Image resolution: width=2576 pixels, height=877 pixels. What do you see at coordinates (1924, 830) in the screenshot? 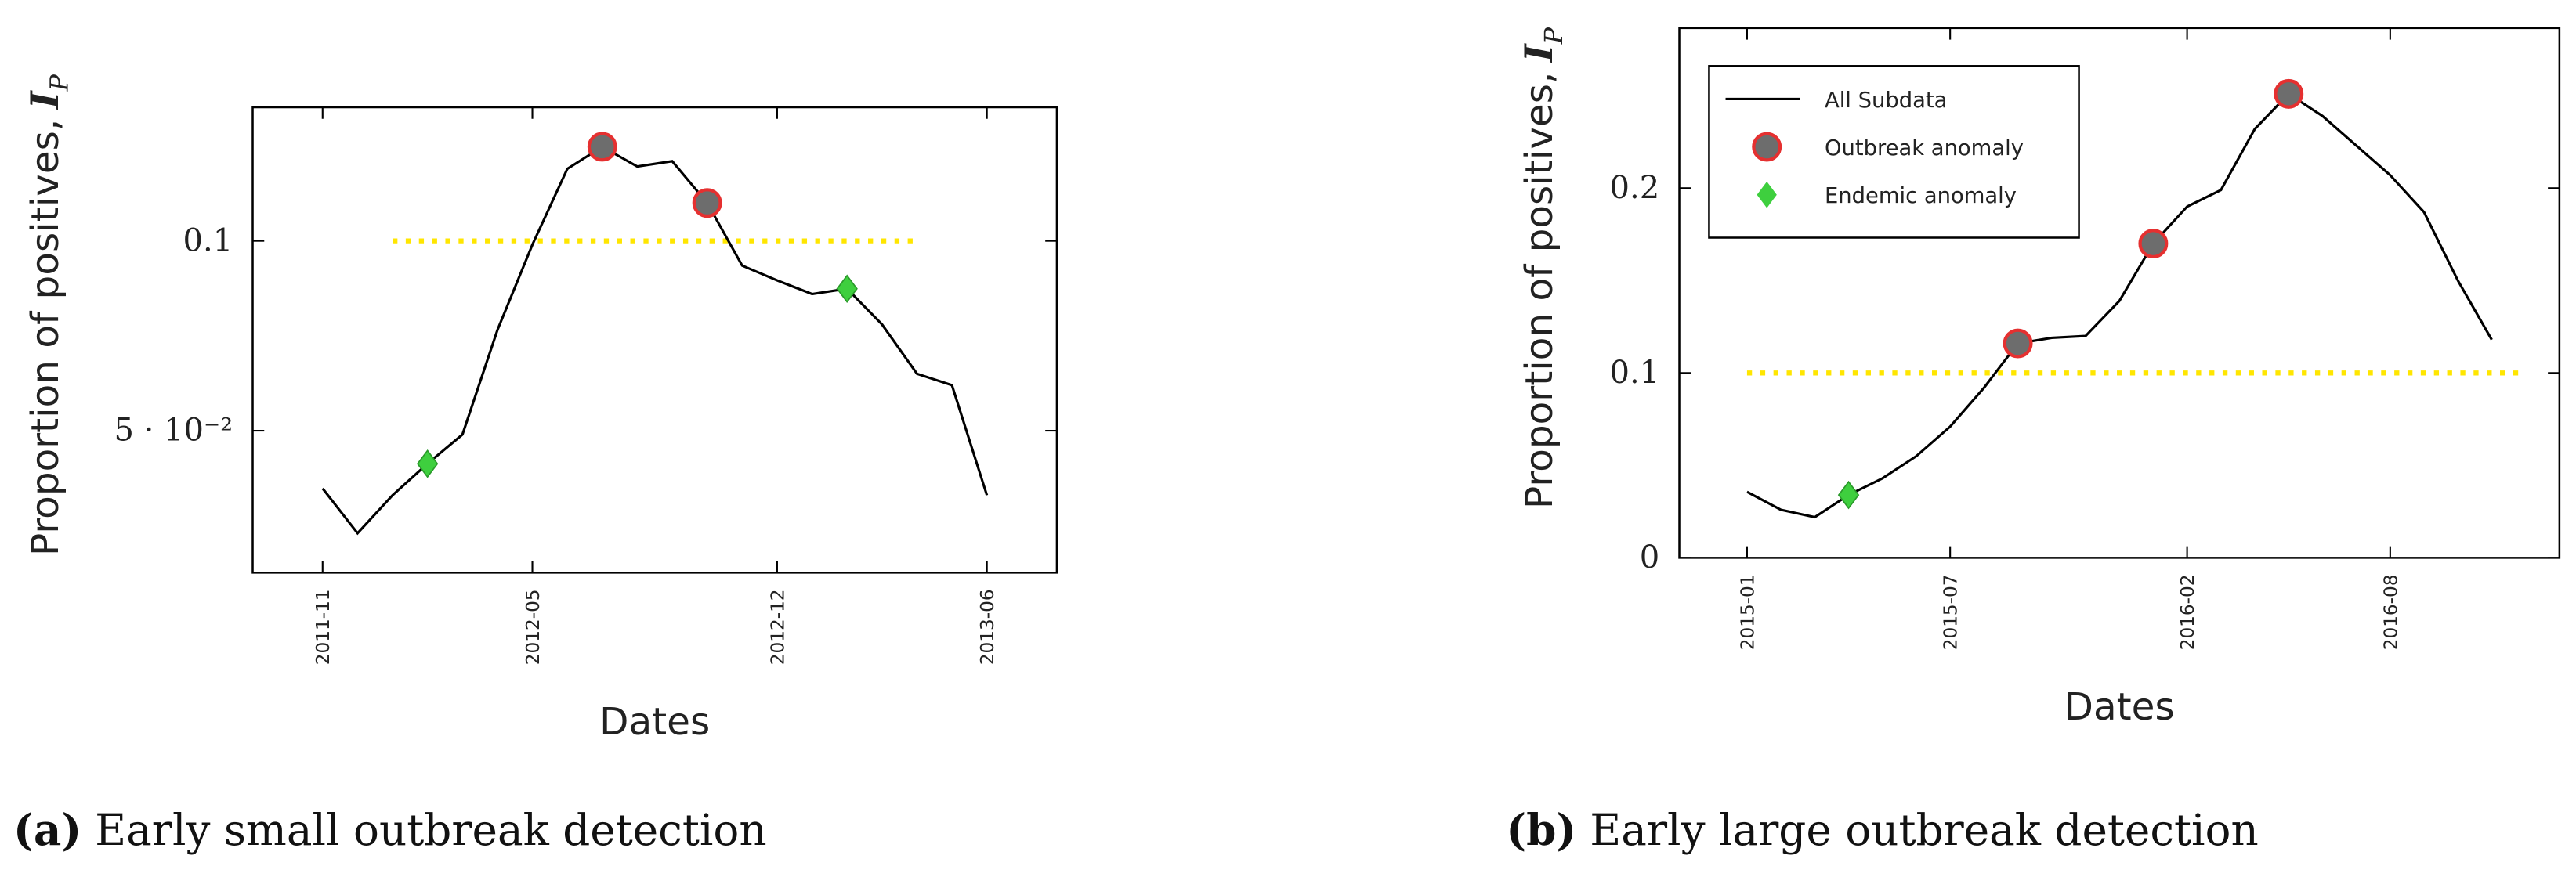
I see `caption-text: Early large outbreak detection` at bounding box center [1924, 830].